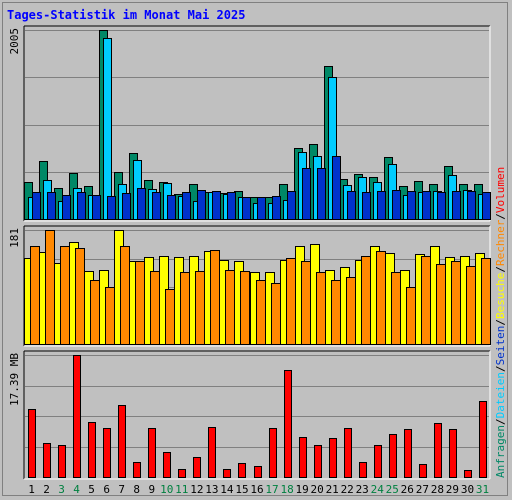  Describe the element at coordinates (316, 489) in the screenshot. I see `day-label: 20` at that location.